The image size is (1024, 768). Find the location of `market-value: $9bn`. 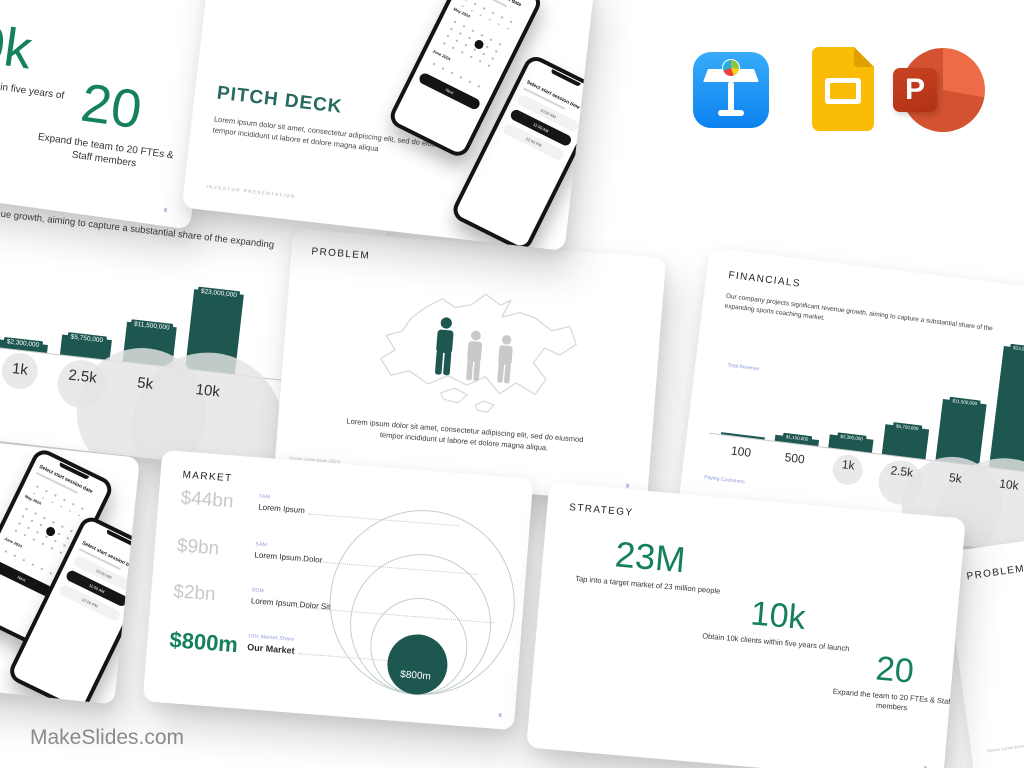

market-value: $9bn is located at coordinates (198, 547).